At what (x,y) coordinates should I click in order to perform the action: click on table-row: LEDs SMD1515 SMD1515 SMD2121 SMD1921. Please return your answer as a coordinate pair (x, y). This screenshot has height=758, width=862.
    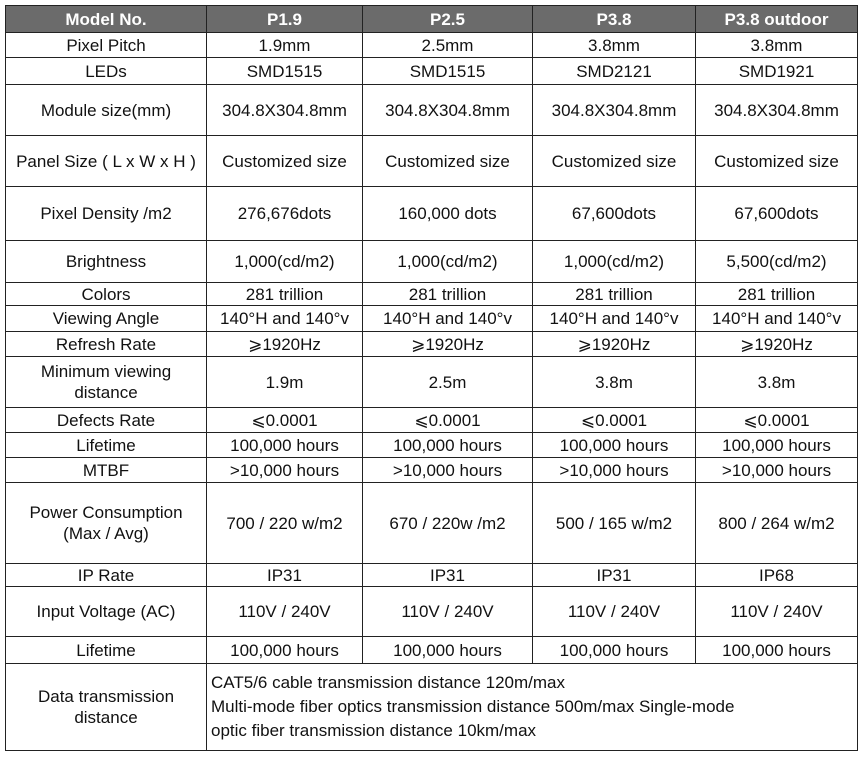
    Looking at the image, I should click on (431, 71).